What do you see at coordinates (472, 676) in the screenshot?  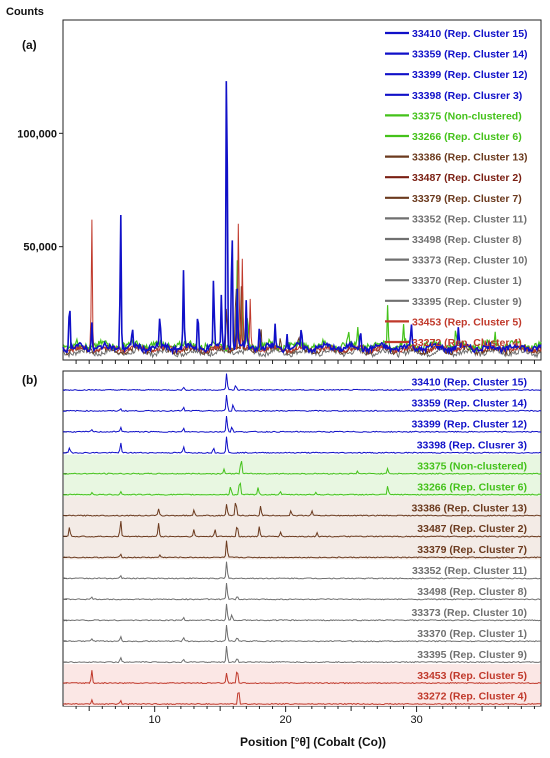 I see `trace-label: 33453 (Rep. Cluster 5)` at bounding box center [472, 676].